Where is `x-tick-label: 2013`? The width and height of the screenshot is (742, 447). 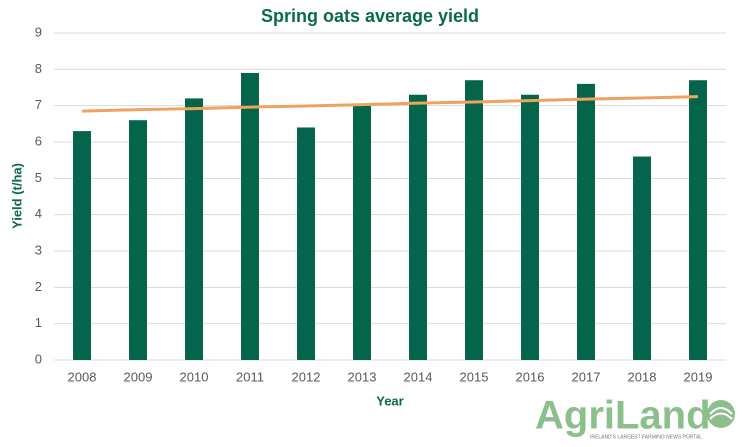 x-tick-label: 2013 is located at coordinates (362, 376).